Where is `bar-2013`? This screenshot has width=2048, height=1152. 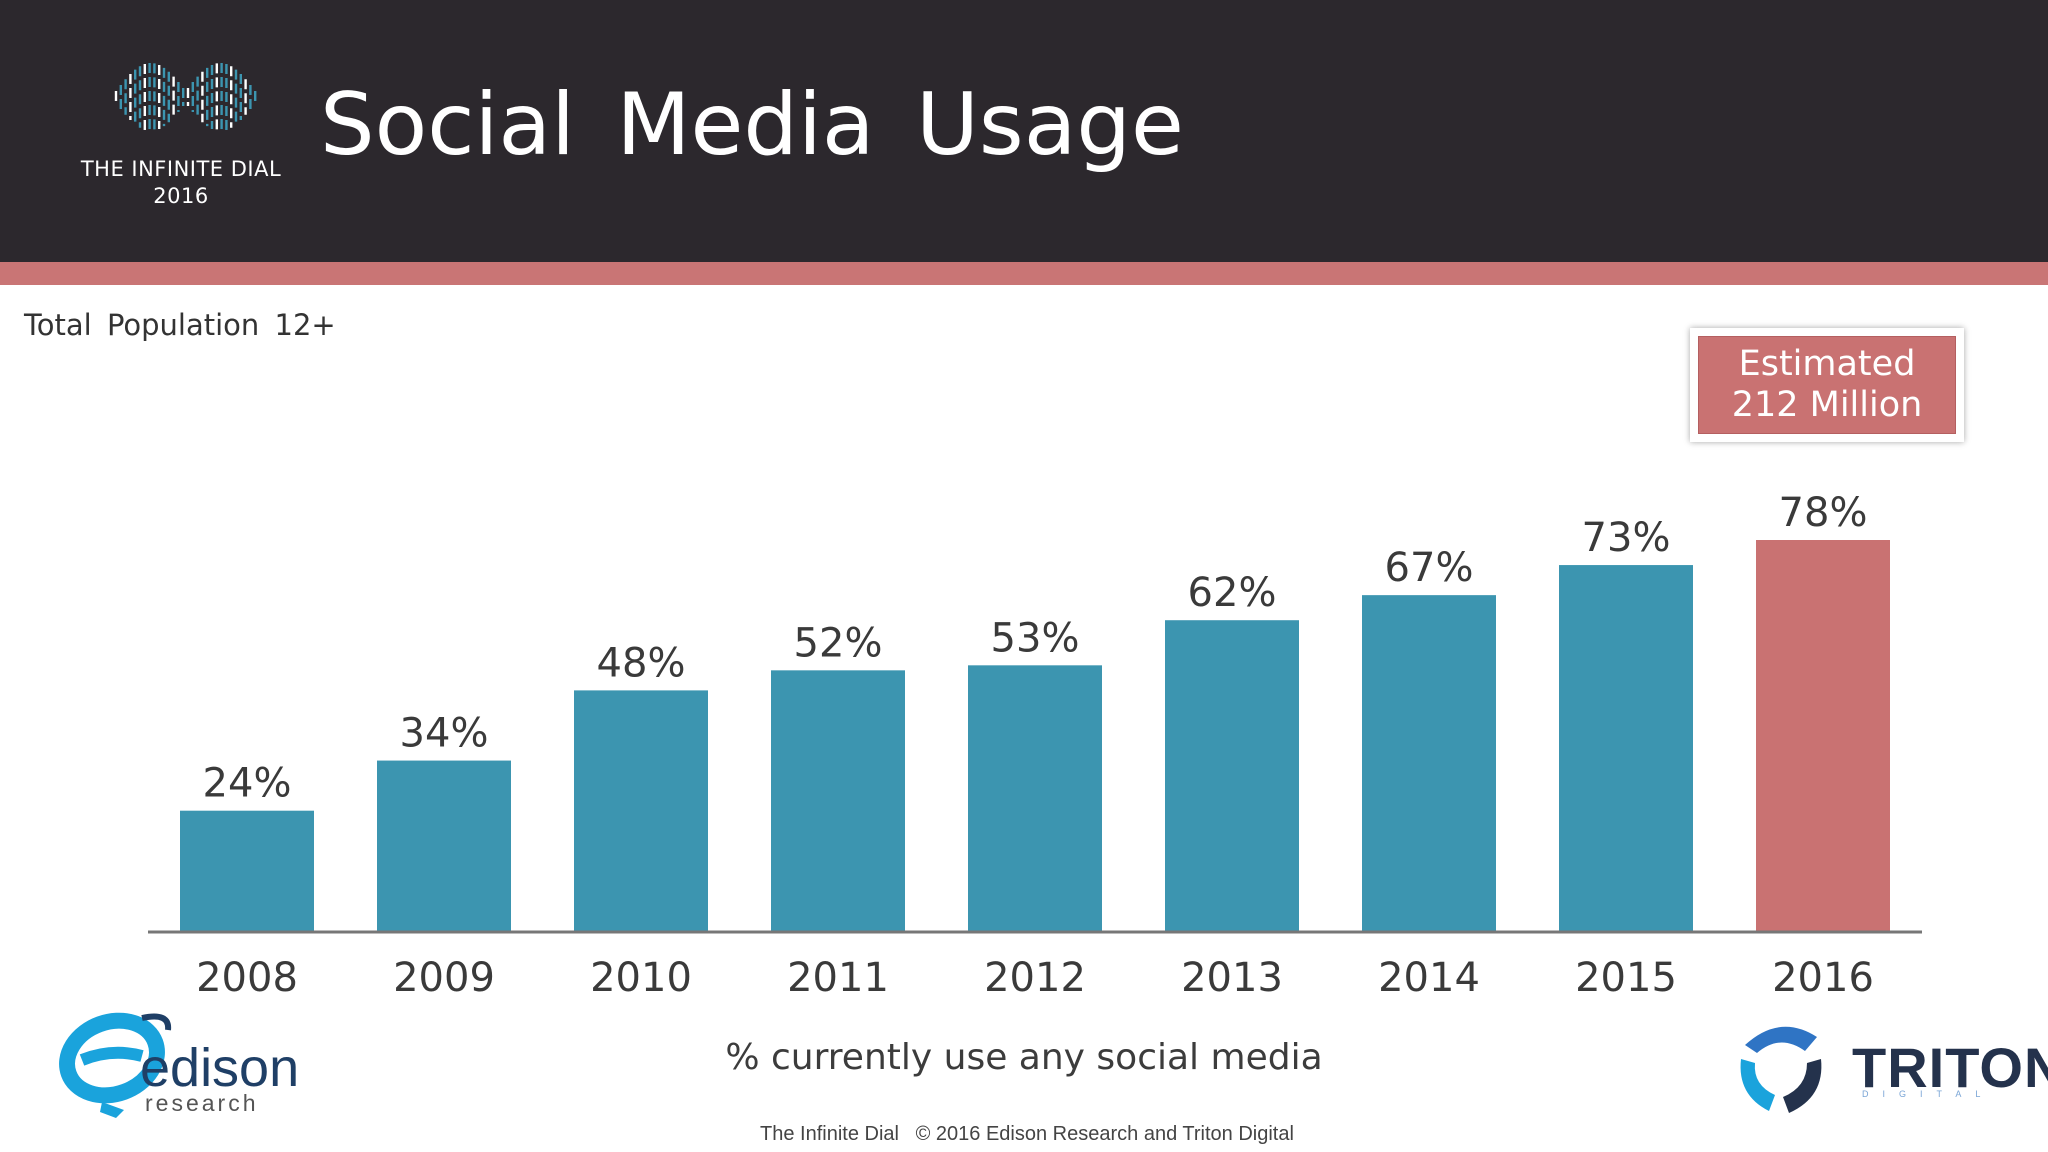 bar-2013 is located at coordinates (1232, 775).